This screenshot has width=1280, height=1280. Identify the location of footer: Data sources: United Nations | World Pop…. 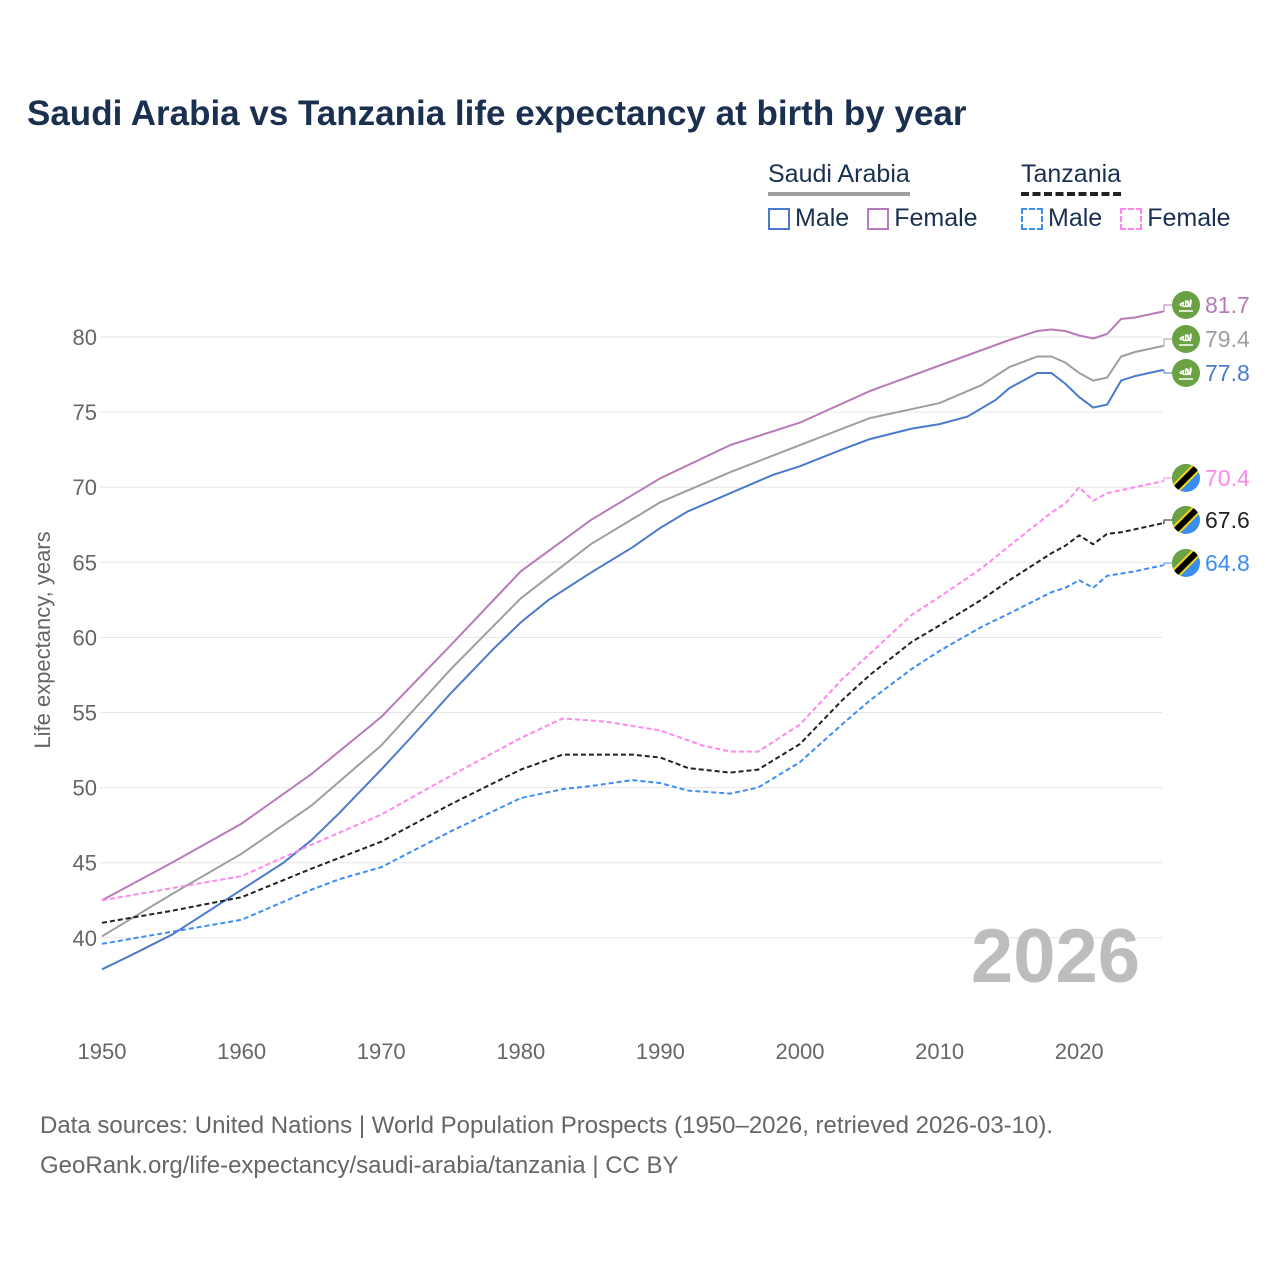
(546, 1146).